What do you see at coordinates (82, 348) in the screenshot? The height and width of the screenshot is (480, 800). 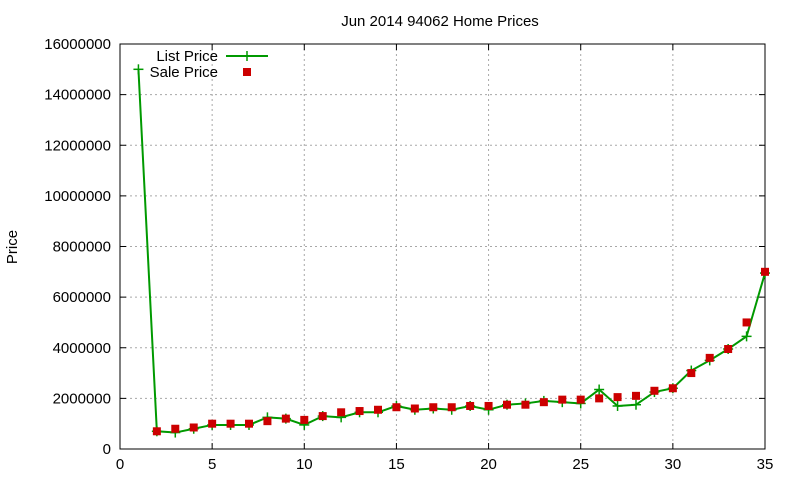 I see `y-tick-label: 4000000` at bounding box center [82, 348].